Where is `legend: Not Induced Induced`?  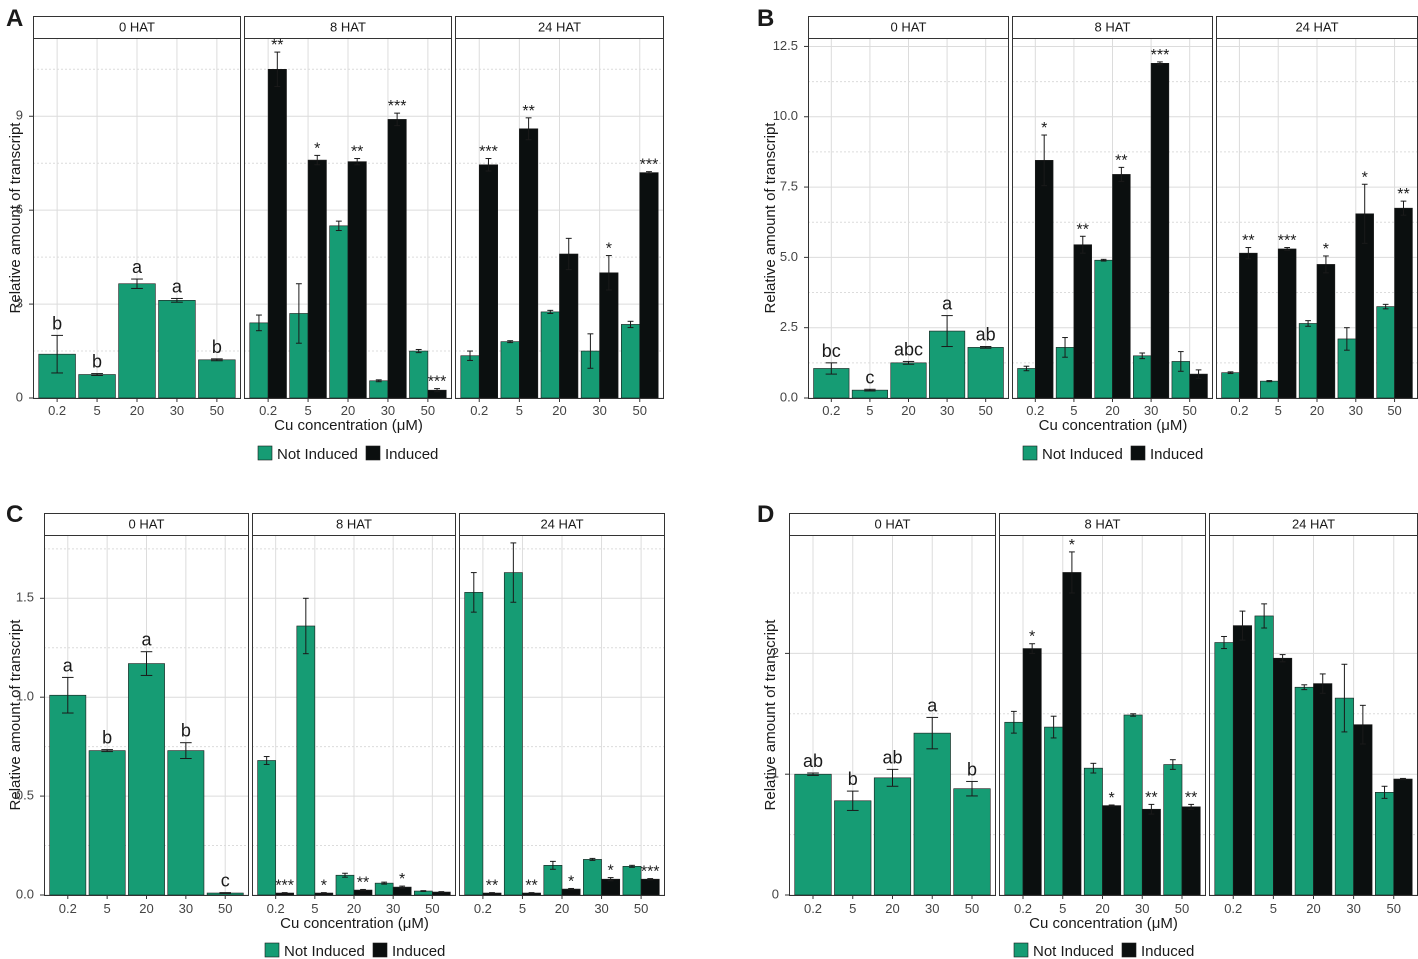 legend: Not Induced Induced is located at coordinates (1112, 454).